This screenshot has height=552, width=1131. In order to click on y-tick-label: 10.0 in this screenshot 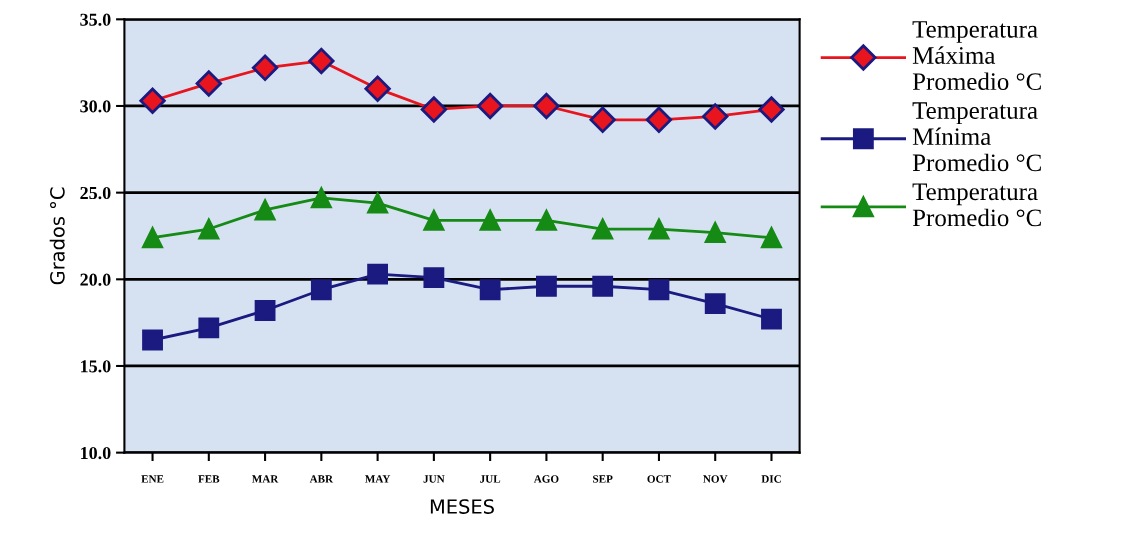, I will do `click(96, 453)`.